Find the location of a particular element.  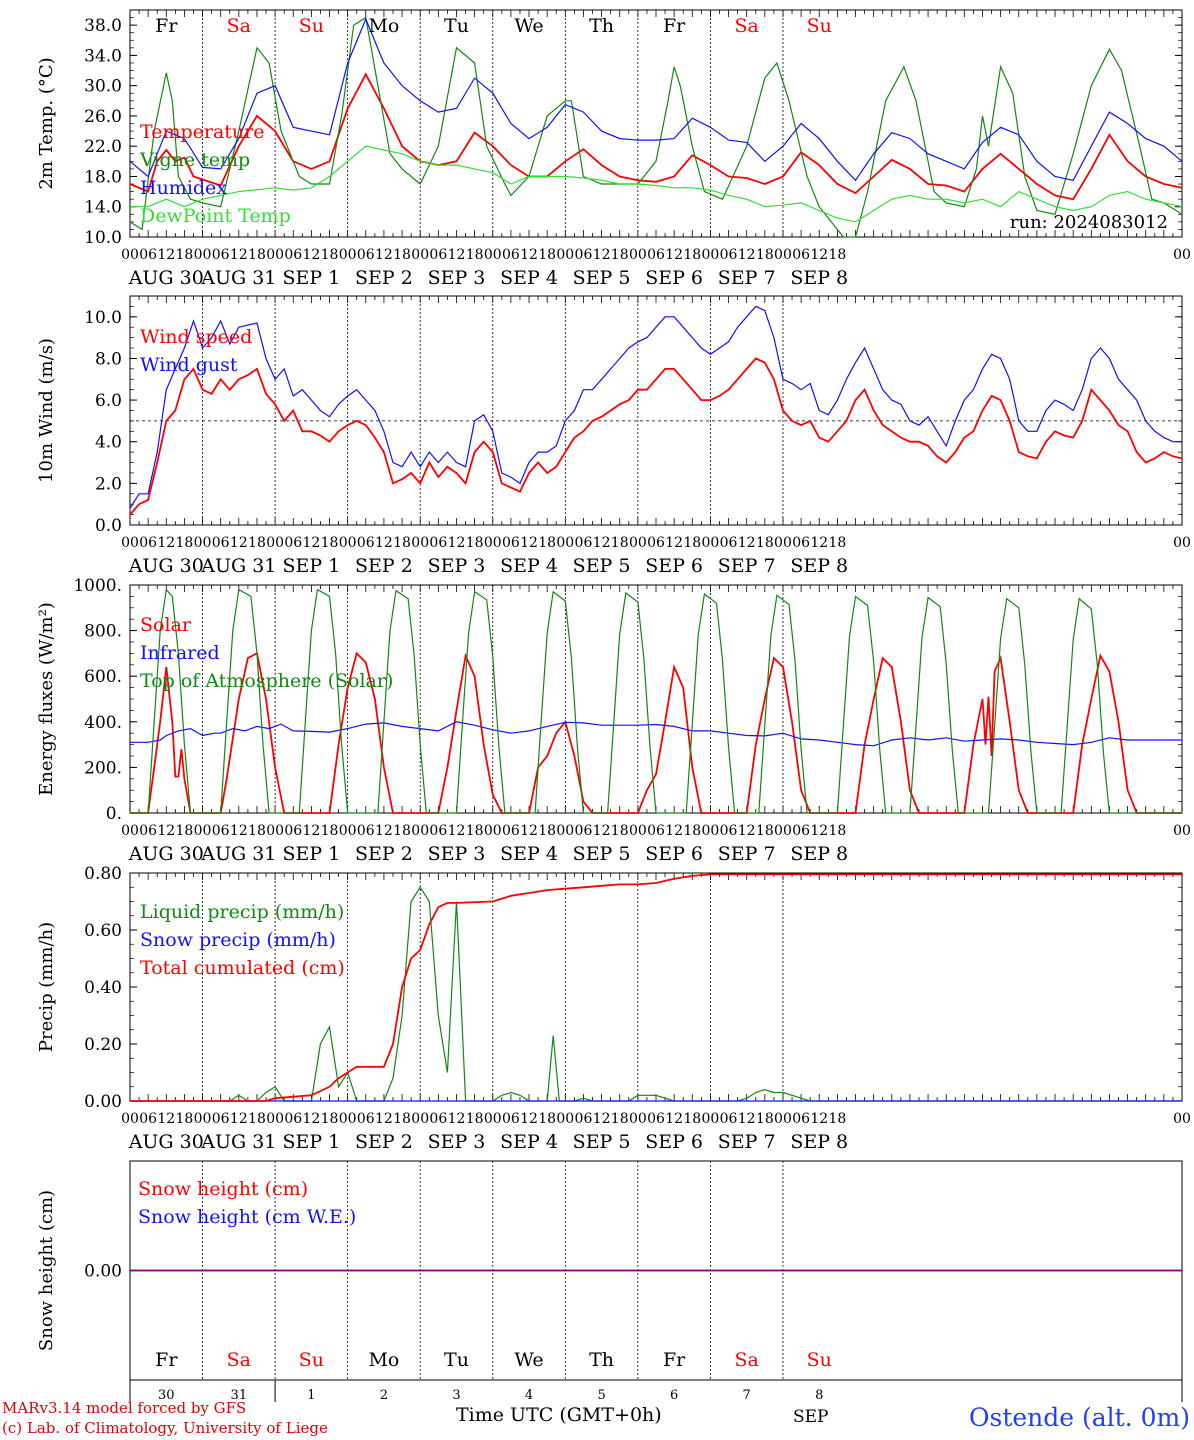

legend-entry: Snow height (cm) is located at coordinates (223, 1189).